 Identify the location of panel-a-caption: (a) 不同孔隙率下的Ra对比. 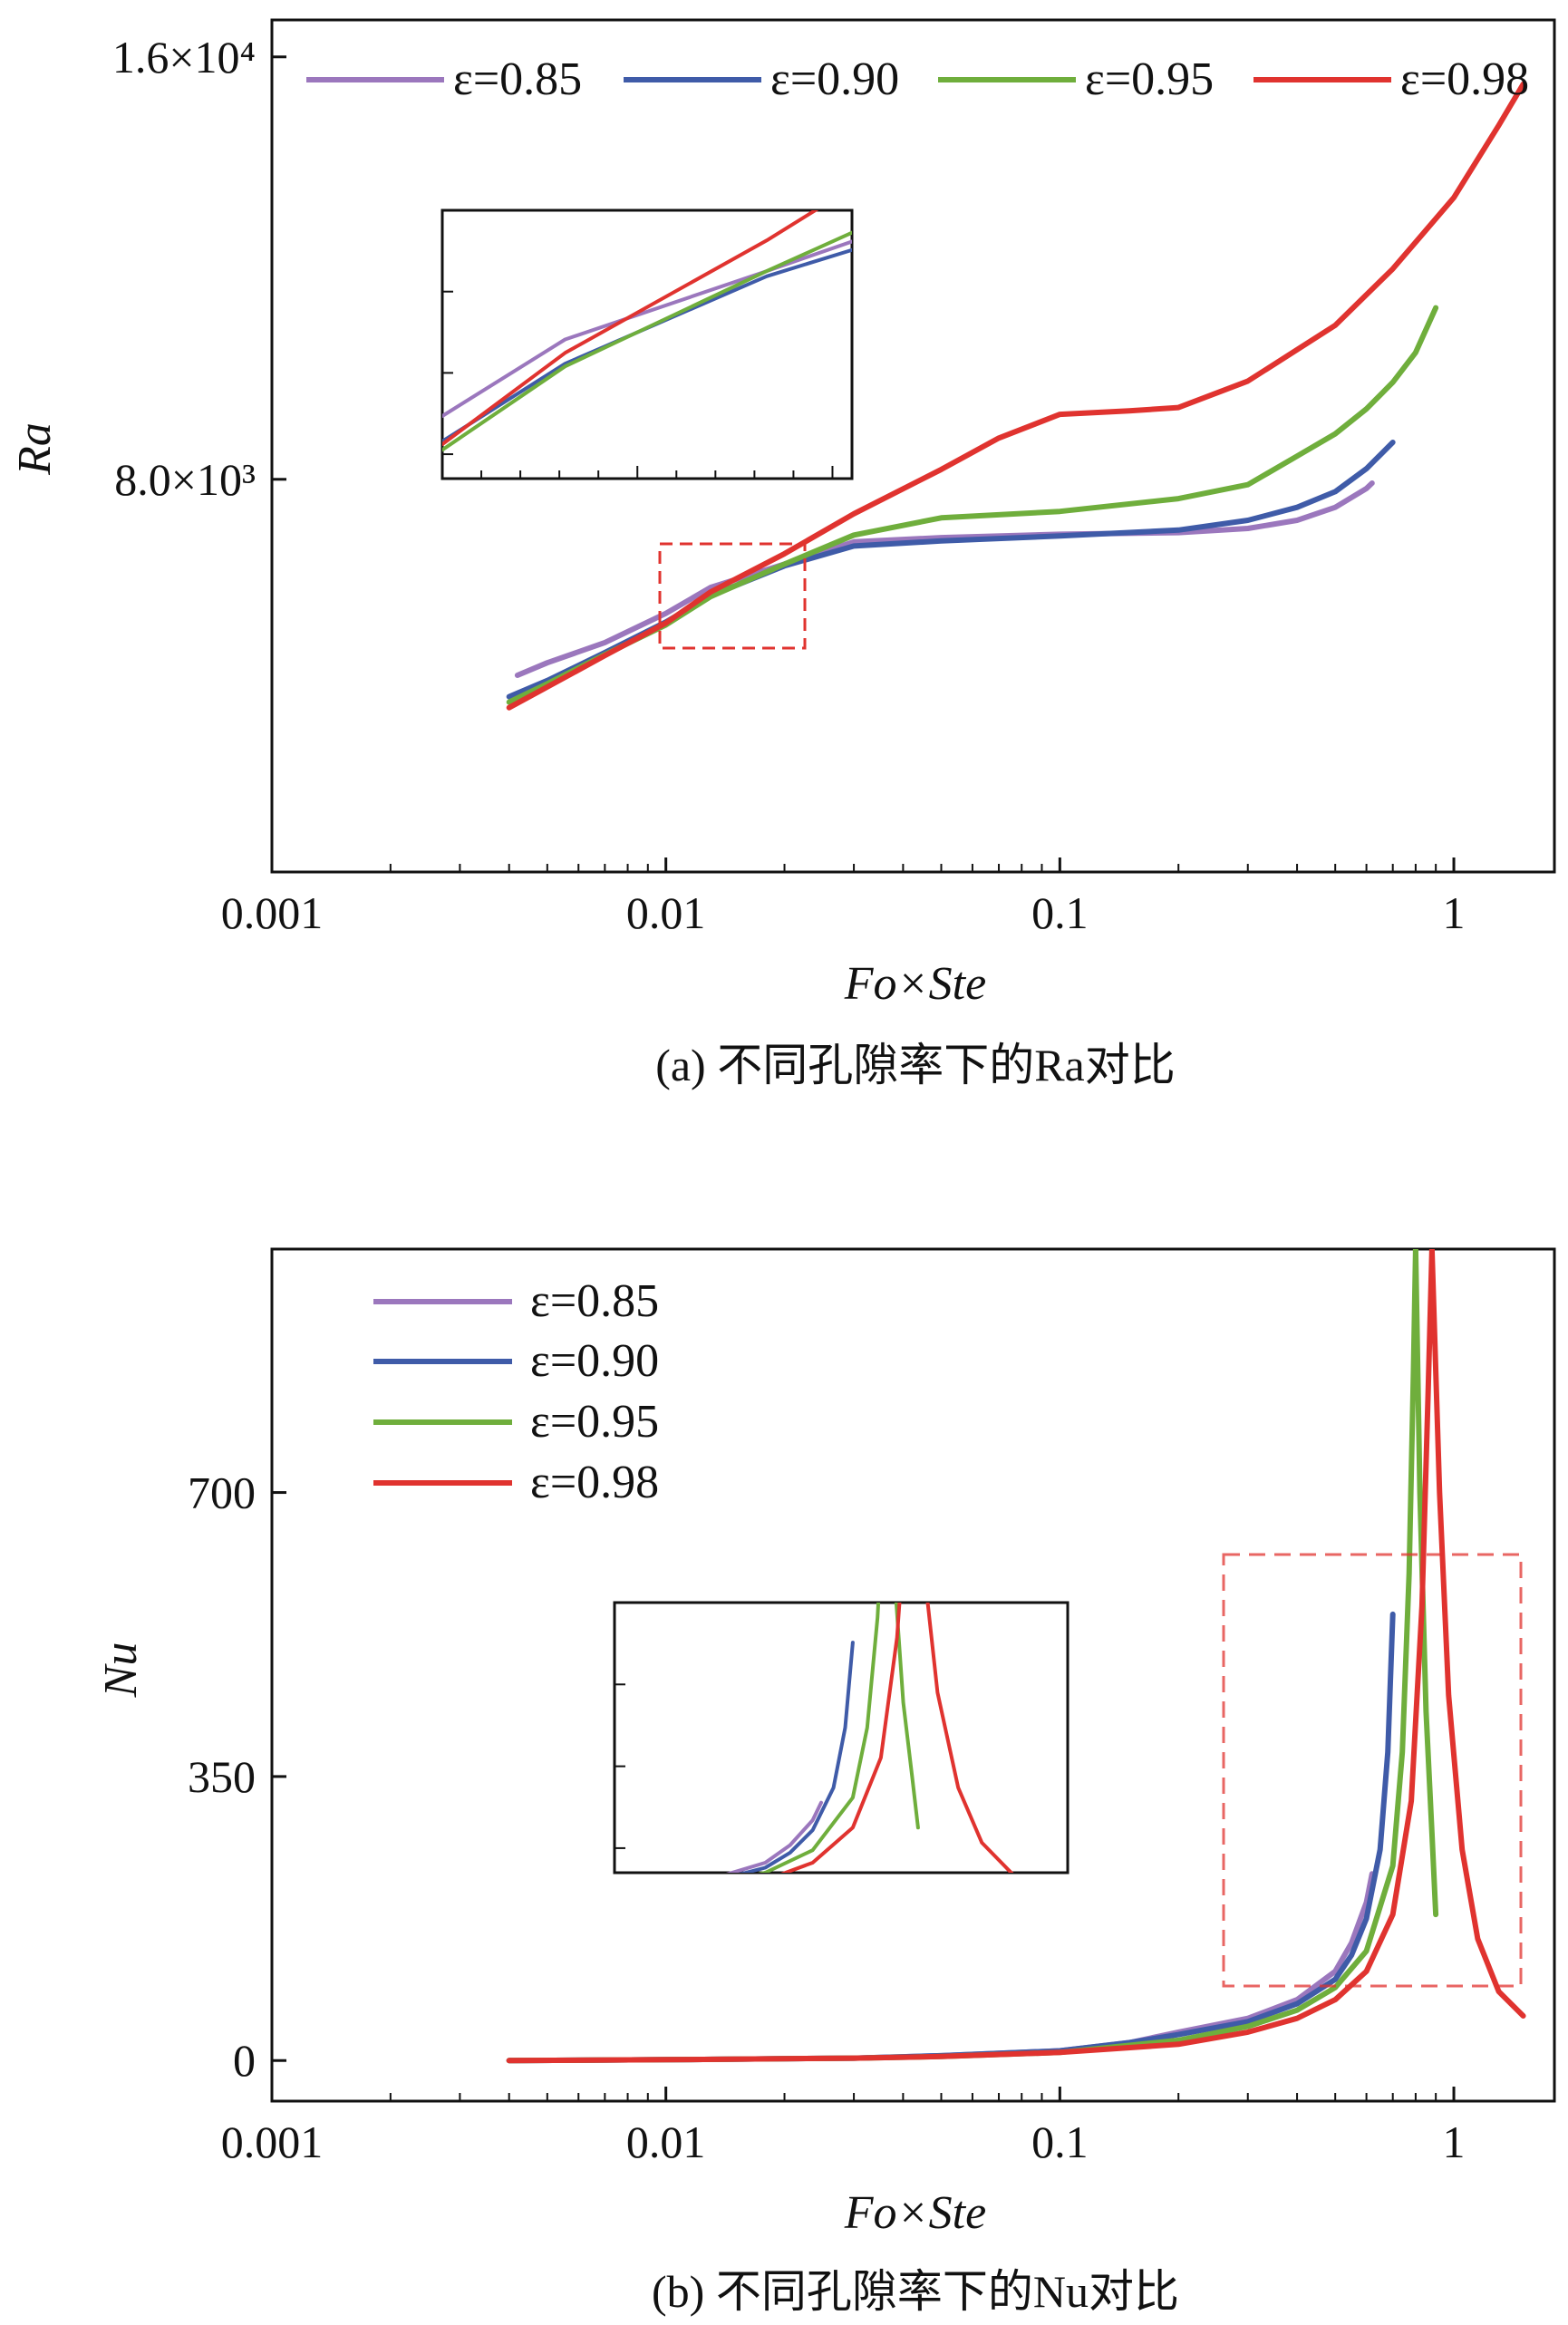
(915, 1065).